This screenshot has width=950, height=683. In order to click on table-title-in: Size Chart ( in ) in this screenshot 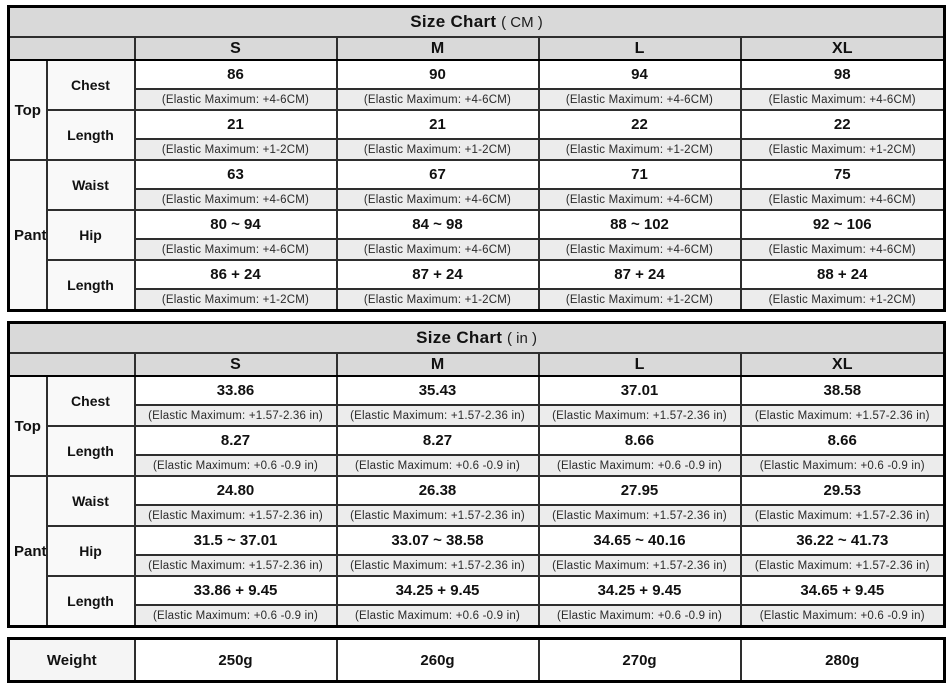, I will do `click(476, 337)`.